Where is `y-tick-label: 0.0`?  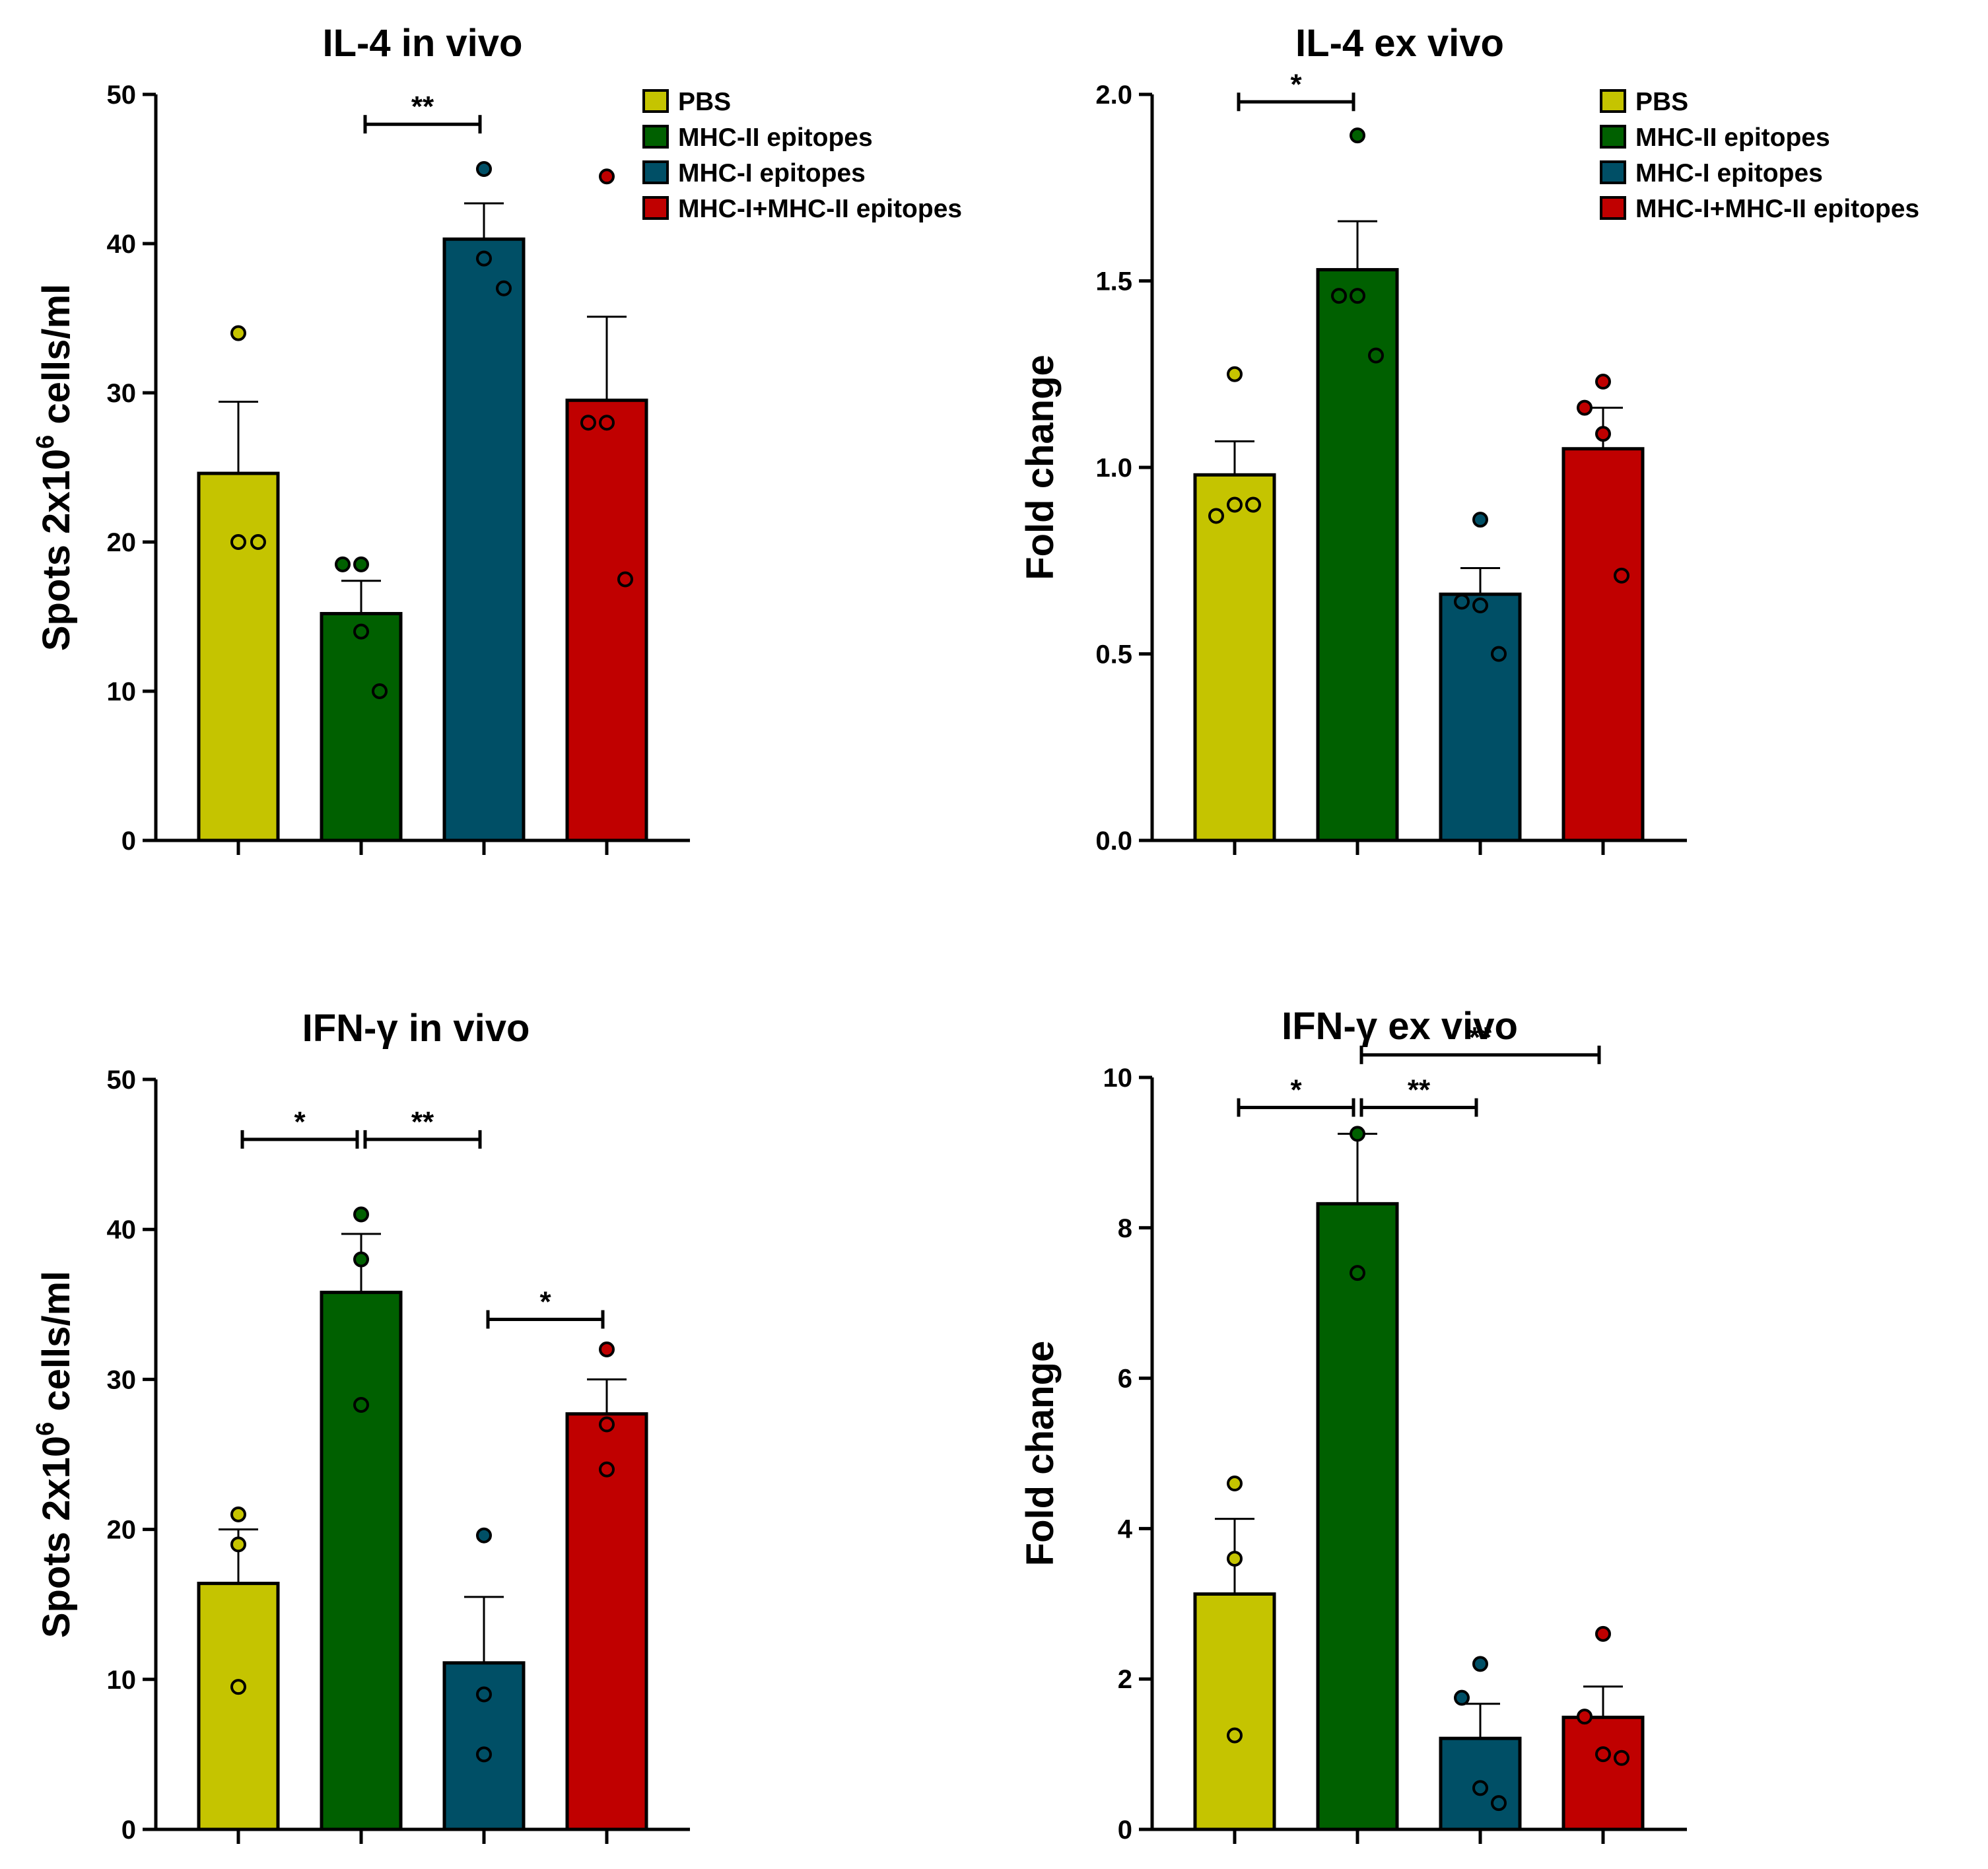 y-tick-label: 0.0 is located at coordinates (1113, 841).